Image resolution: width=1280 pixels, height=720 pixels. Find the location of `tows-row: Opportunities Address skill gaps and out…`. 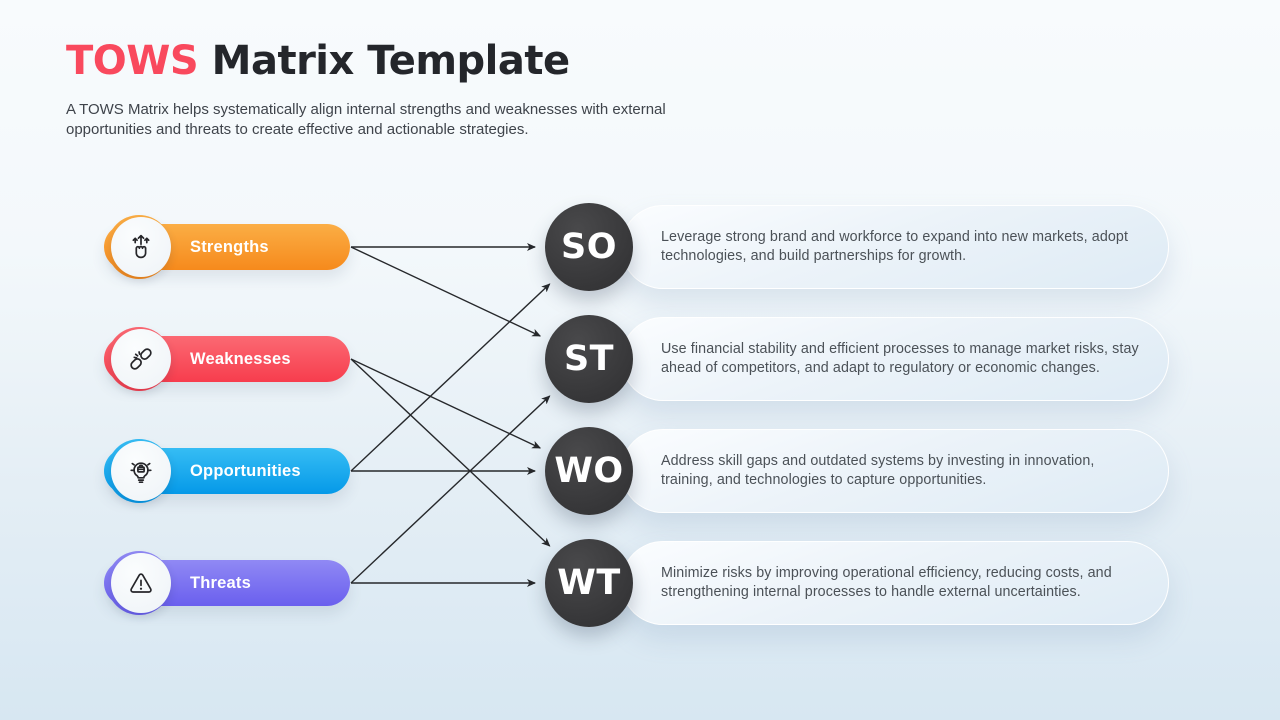

tows-row: Opportunities Address skill gaps and out… is located at coordinates (640, 471).